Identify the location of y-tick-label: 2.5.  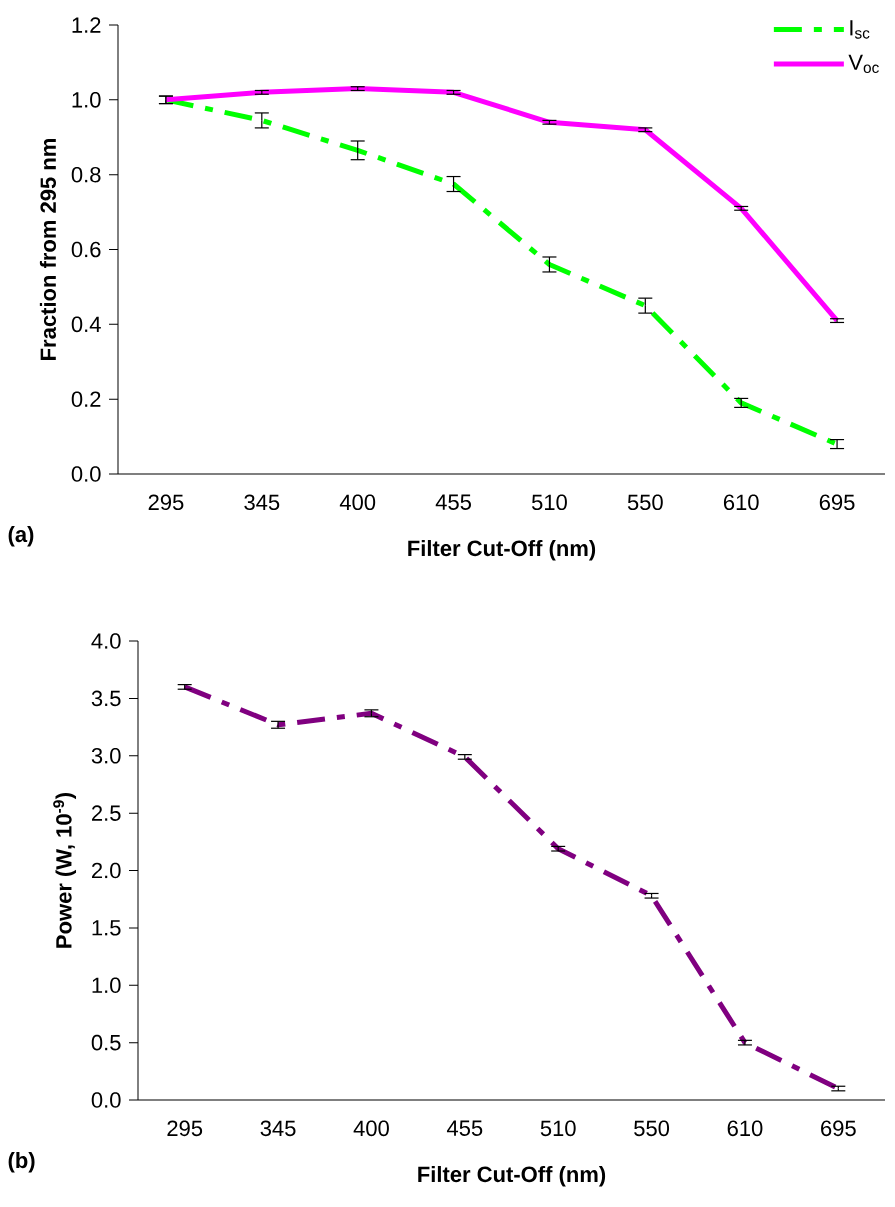
(106, 813).